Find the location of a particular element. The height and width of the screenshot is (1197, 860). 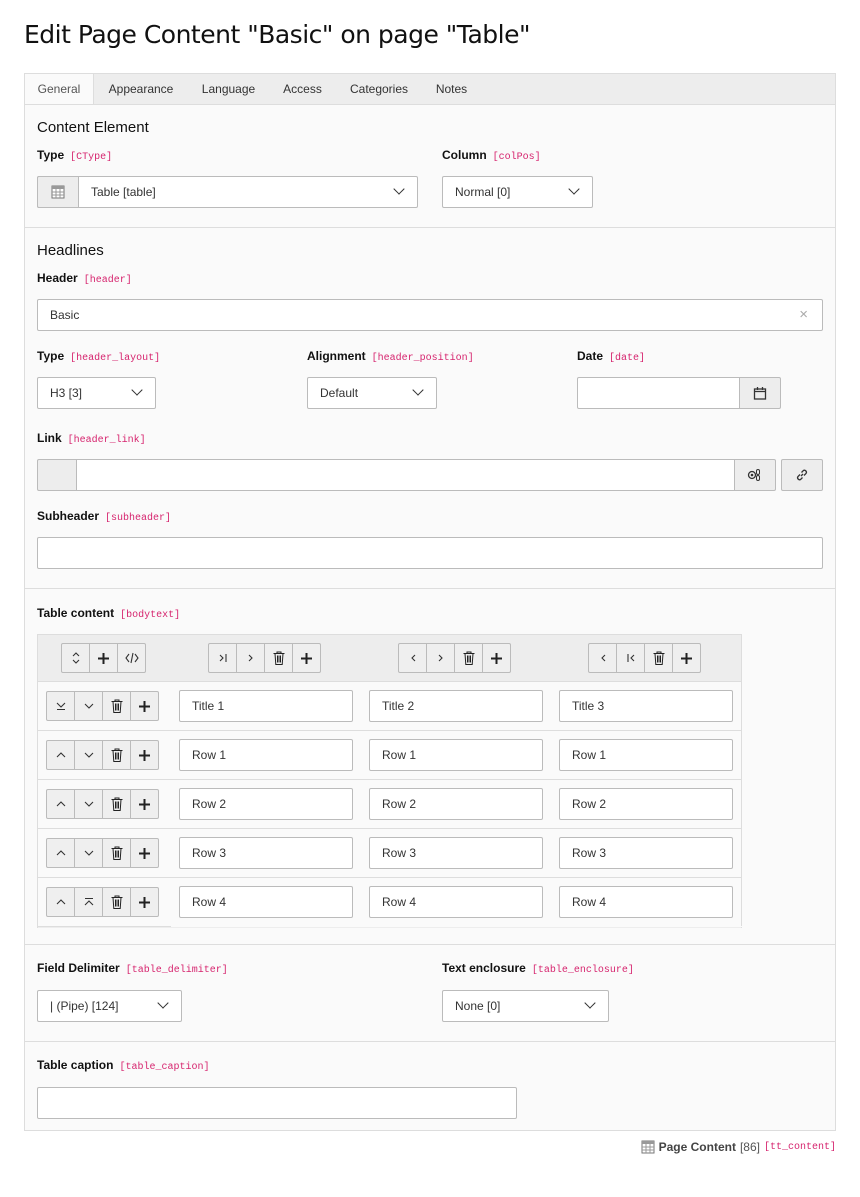

code-button is located at coordinates (131, 658).